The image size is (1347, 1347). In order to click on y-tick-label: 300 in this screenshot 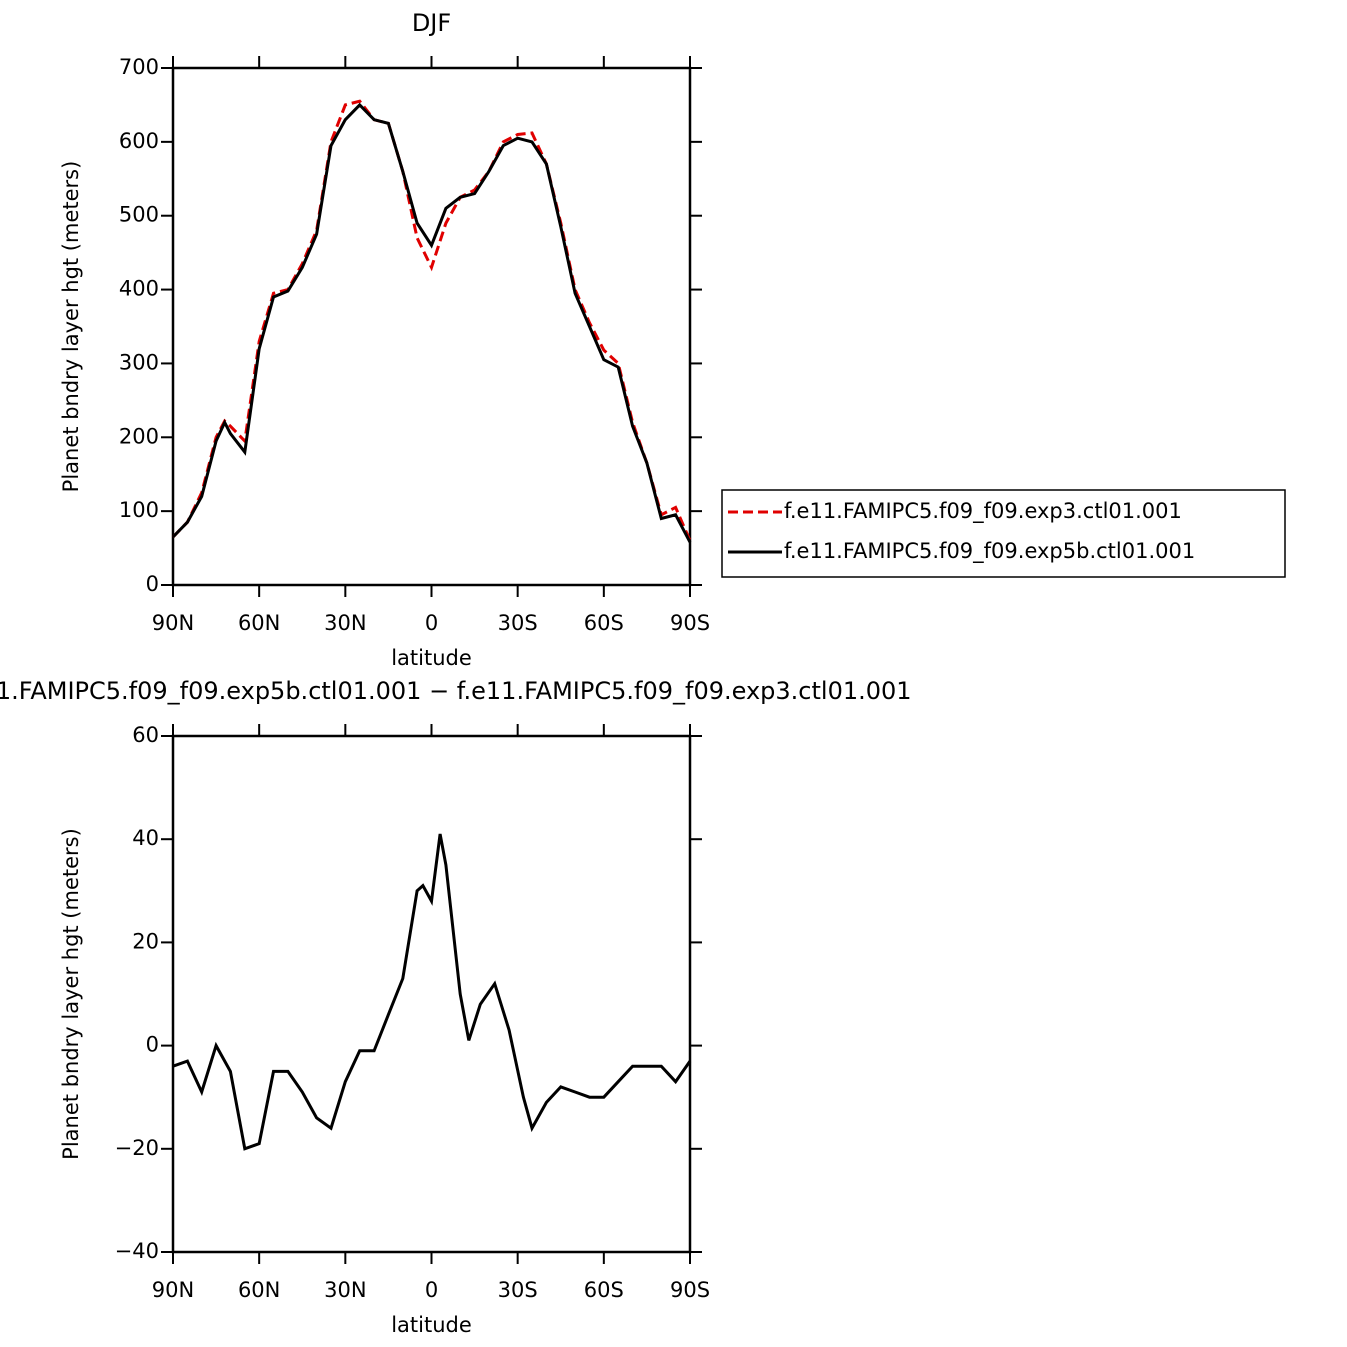, I will do `click(139, 362)`.